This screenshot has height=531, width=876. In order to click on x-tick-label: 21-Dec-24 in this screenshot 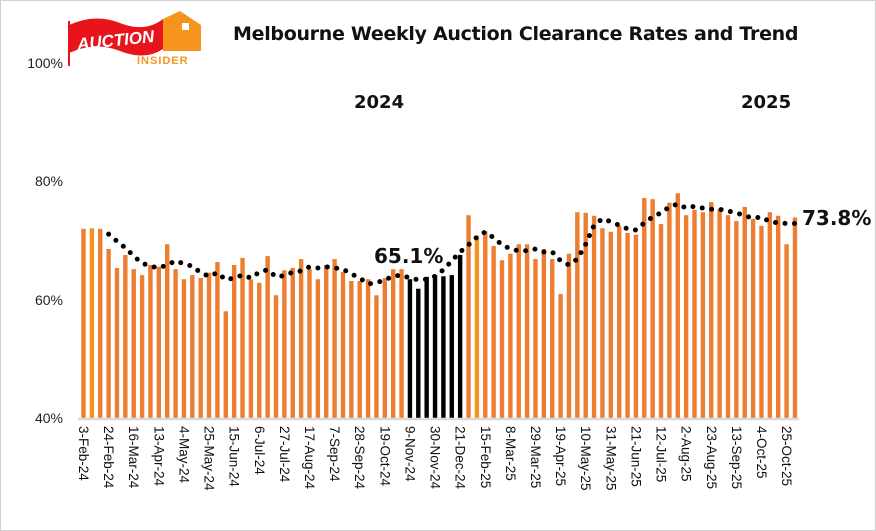, I will do `click(460, 458)`.